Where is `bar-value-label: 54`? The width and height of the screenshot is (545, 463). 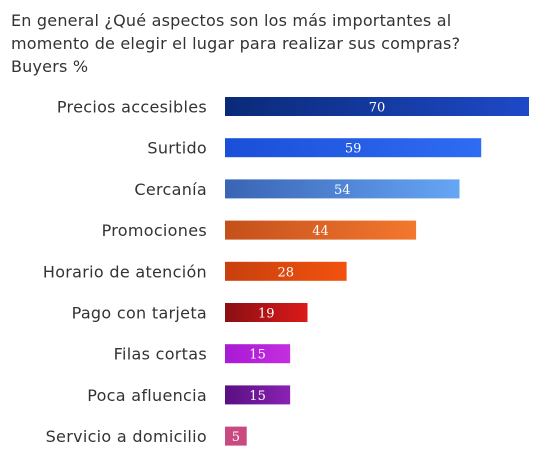
bar-value-label: 54 is located at coordinates (342, 190).